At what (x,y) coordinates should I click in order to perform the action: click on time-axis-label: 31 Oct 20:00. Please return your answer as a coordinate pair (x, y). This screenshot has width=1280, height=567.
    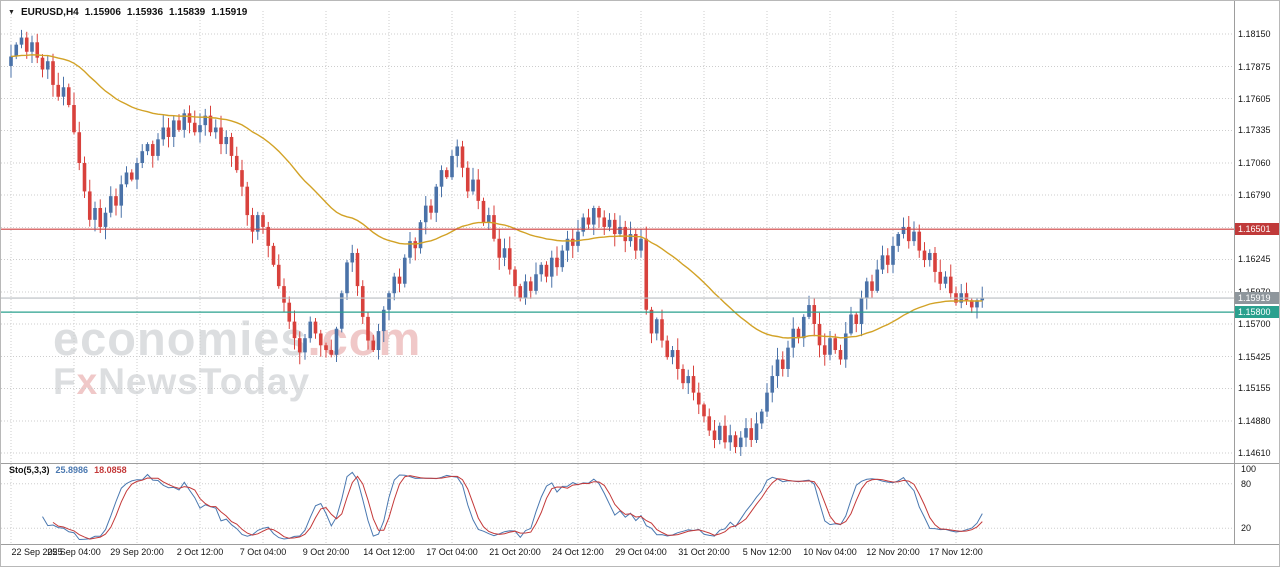
    Looking at the image, I should click on (704, 552).